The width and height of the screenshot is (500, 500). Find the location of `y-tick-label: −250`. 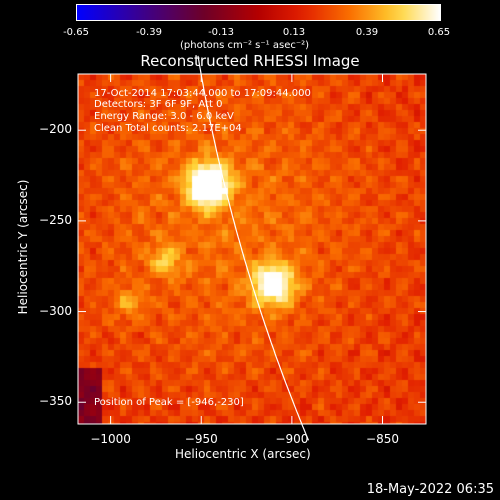

y-tick-label: −250 is located at coordinates (55, 219).